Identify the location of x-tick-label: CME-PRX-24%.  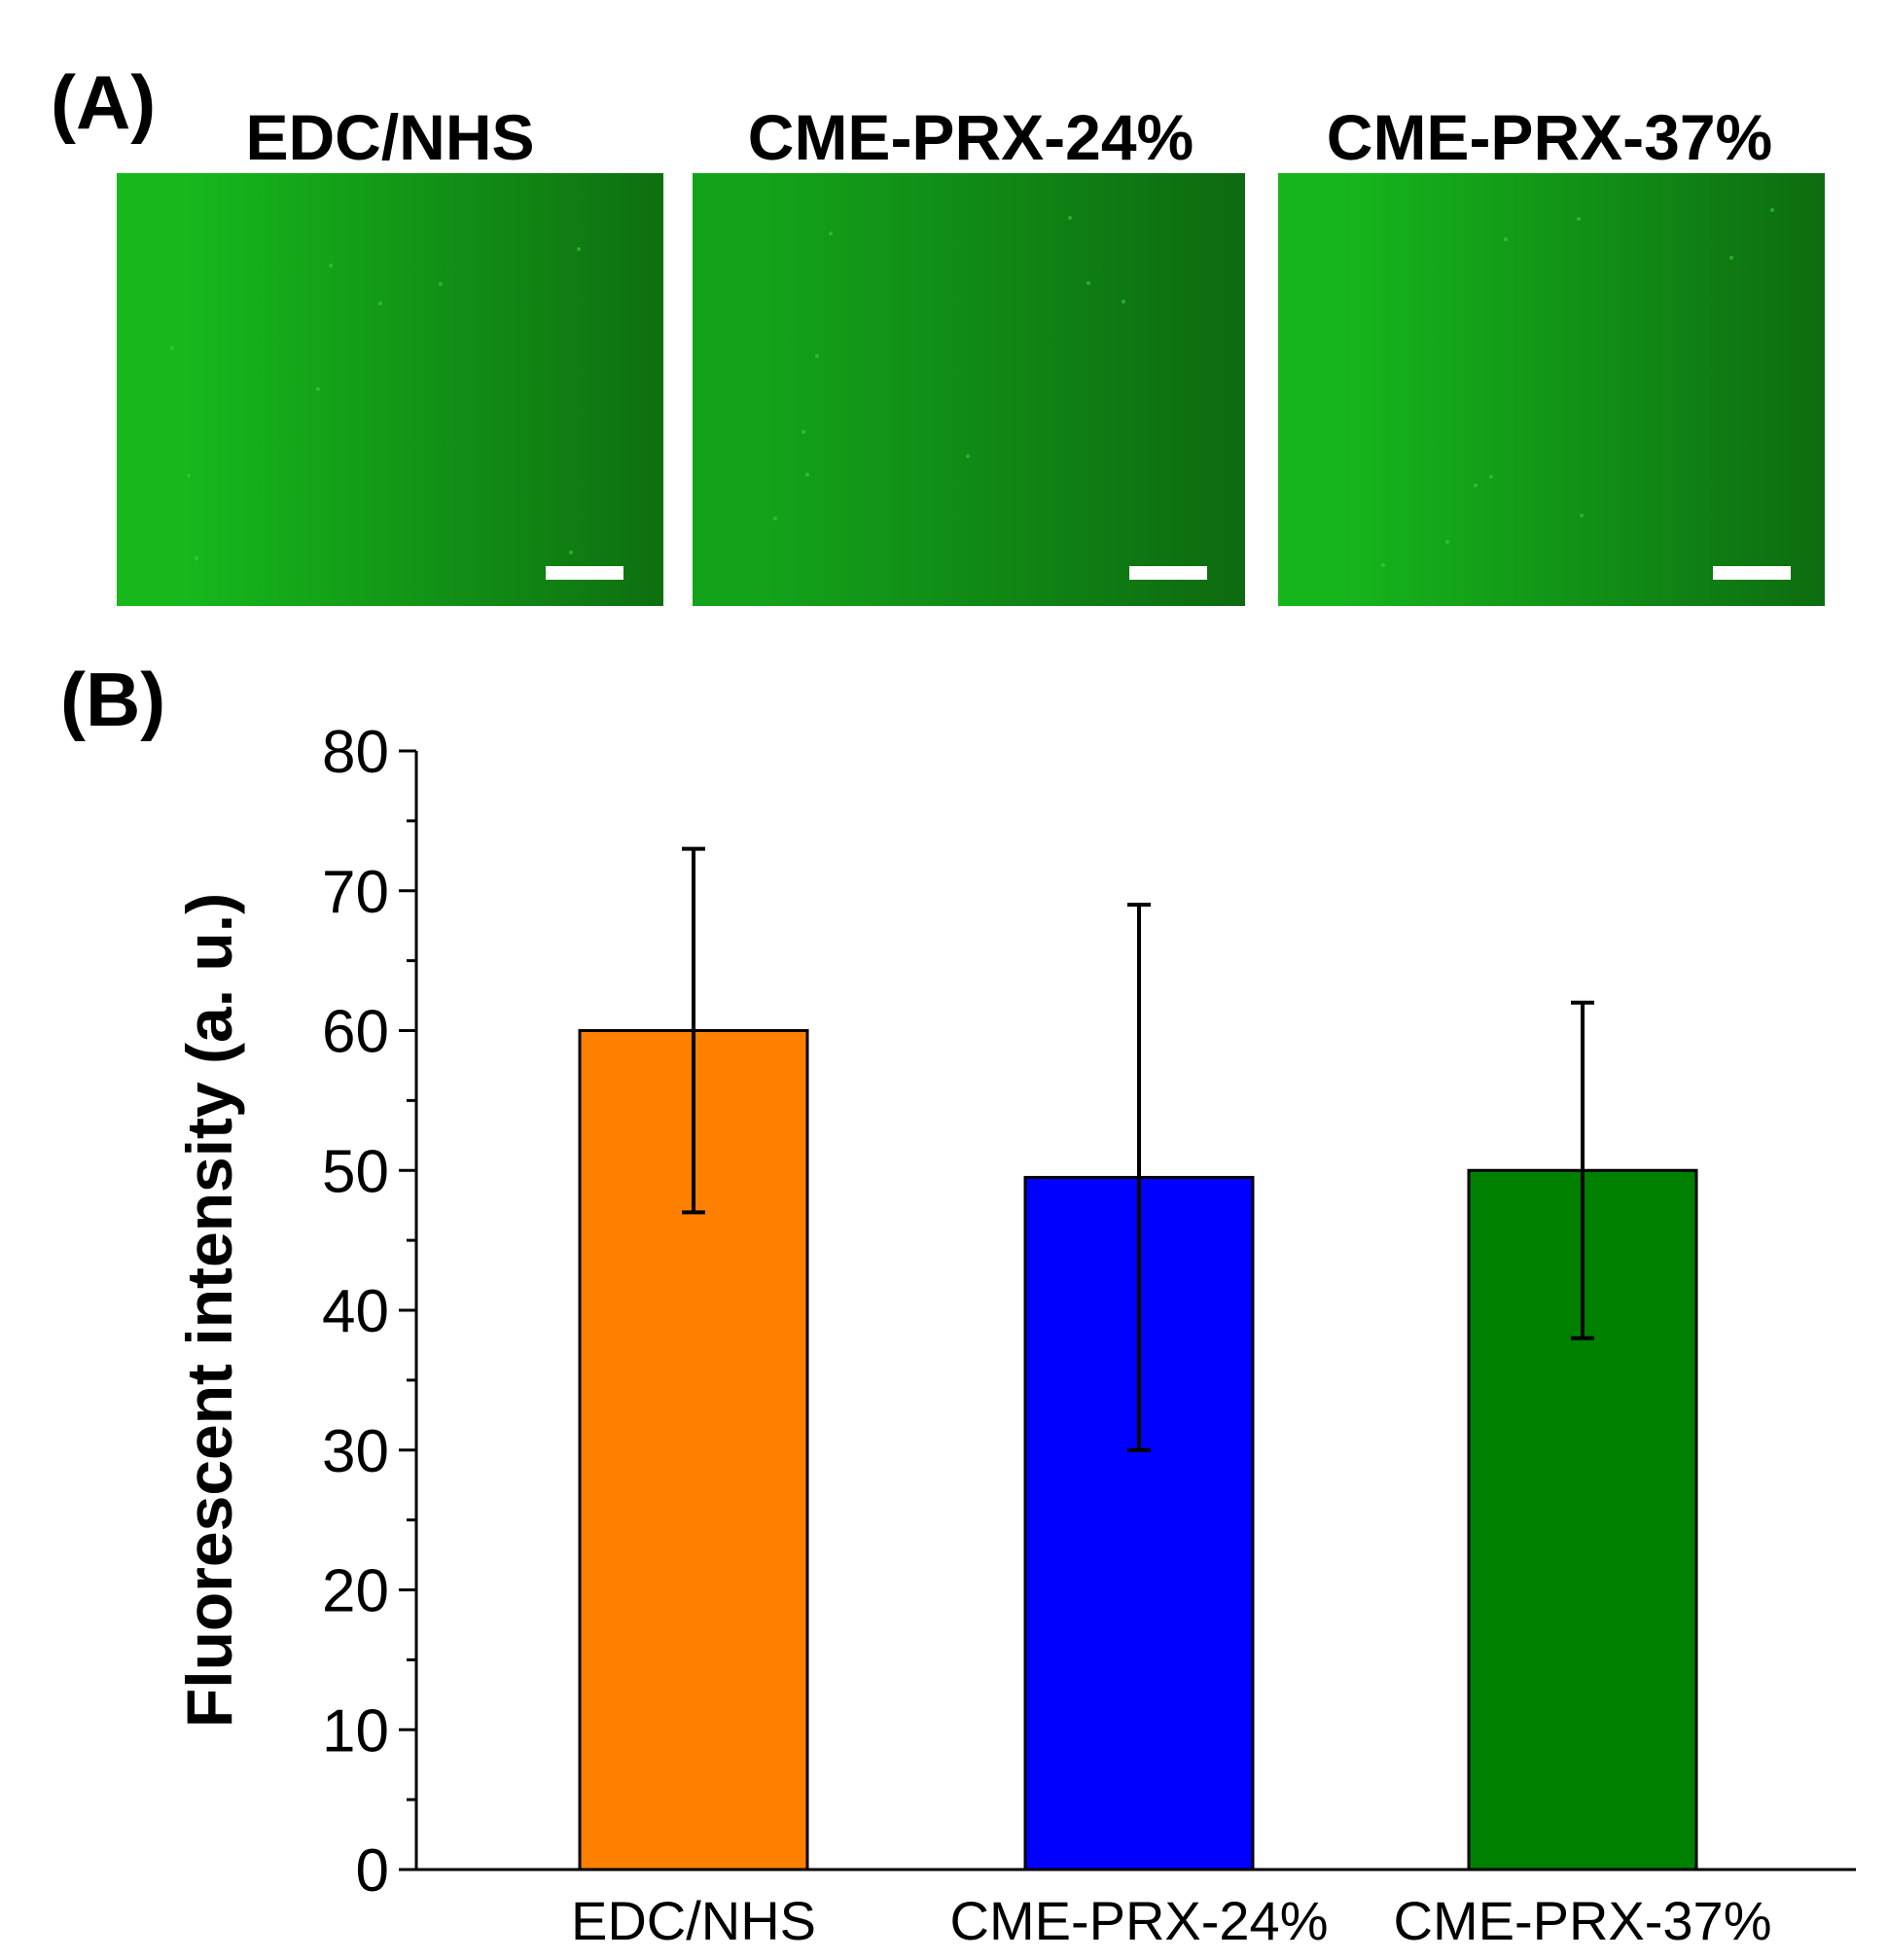
(1139, 1920).